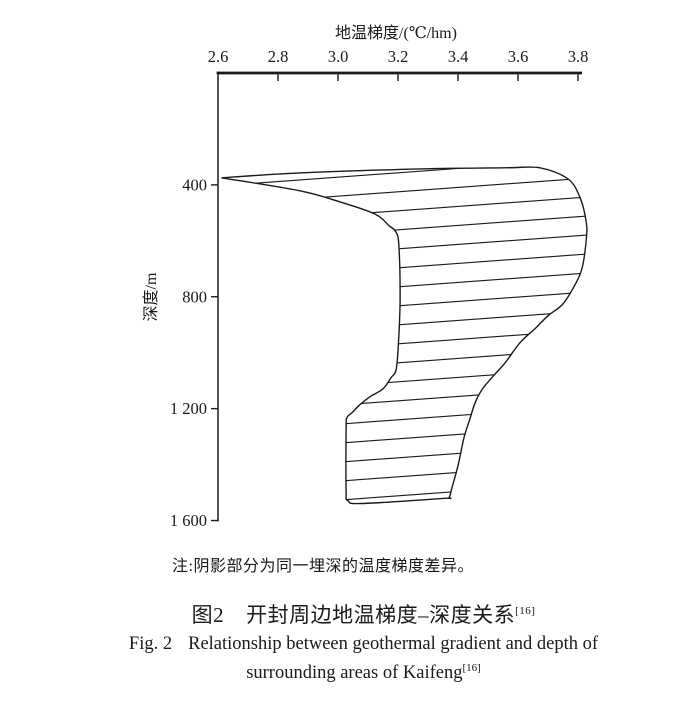 This screenshot has width=697, height=712. I want to click on caption-en-line2: surrounding areas of Kaifeng[16], so click(363, 673).